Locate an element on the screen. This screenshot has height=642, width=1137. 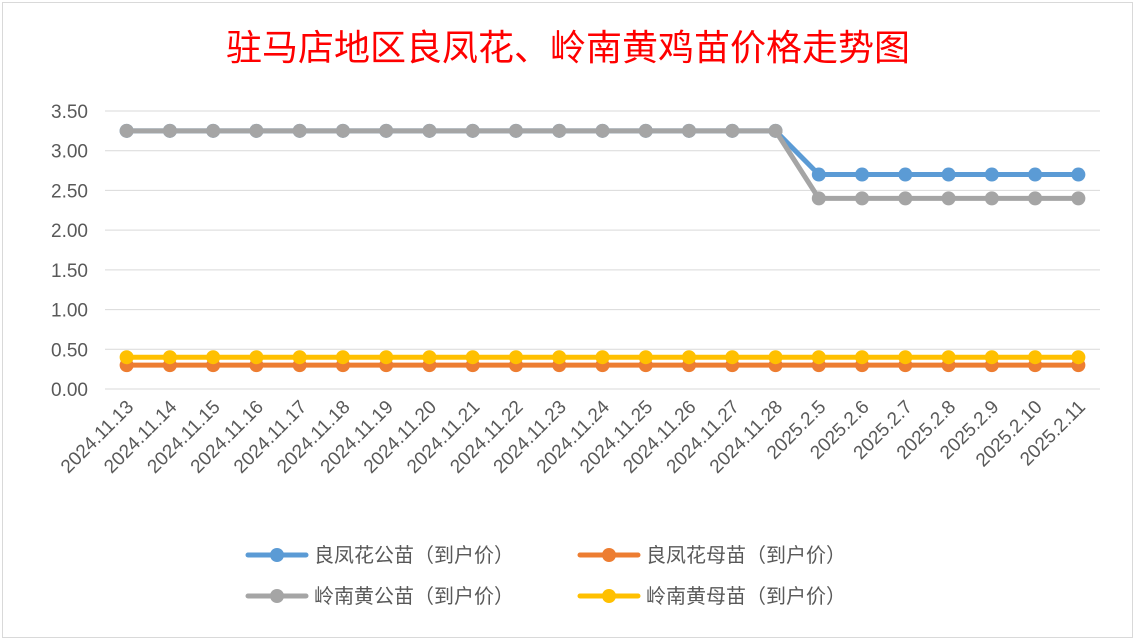
legend-item: 良凤花公苗（到户价） is located at coordinates (379, 555).